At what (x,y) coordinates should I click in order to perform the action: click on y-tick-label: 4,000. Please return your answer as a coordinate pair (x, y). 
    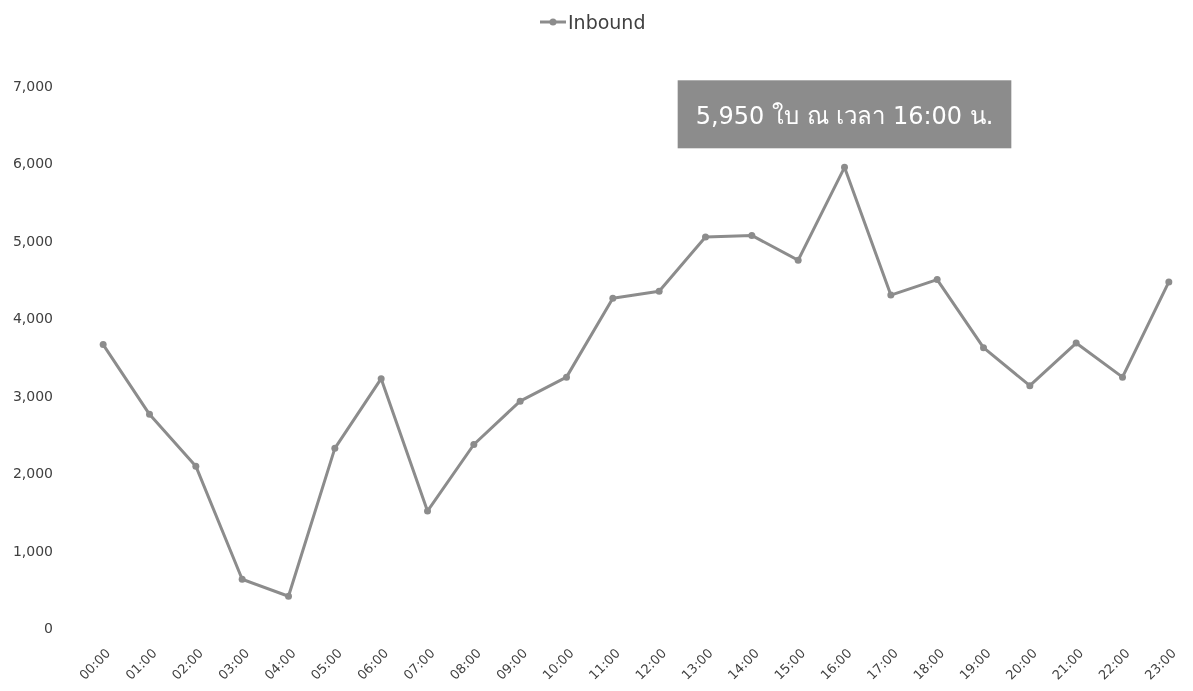
    Looking at the image, I should click on (32, 318).